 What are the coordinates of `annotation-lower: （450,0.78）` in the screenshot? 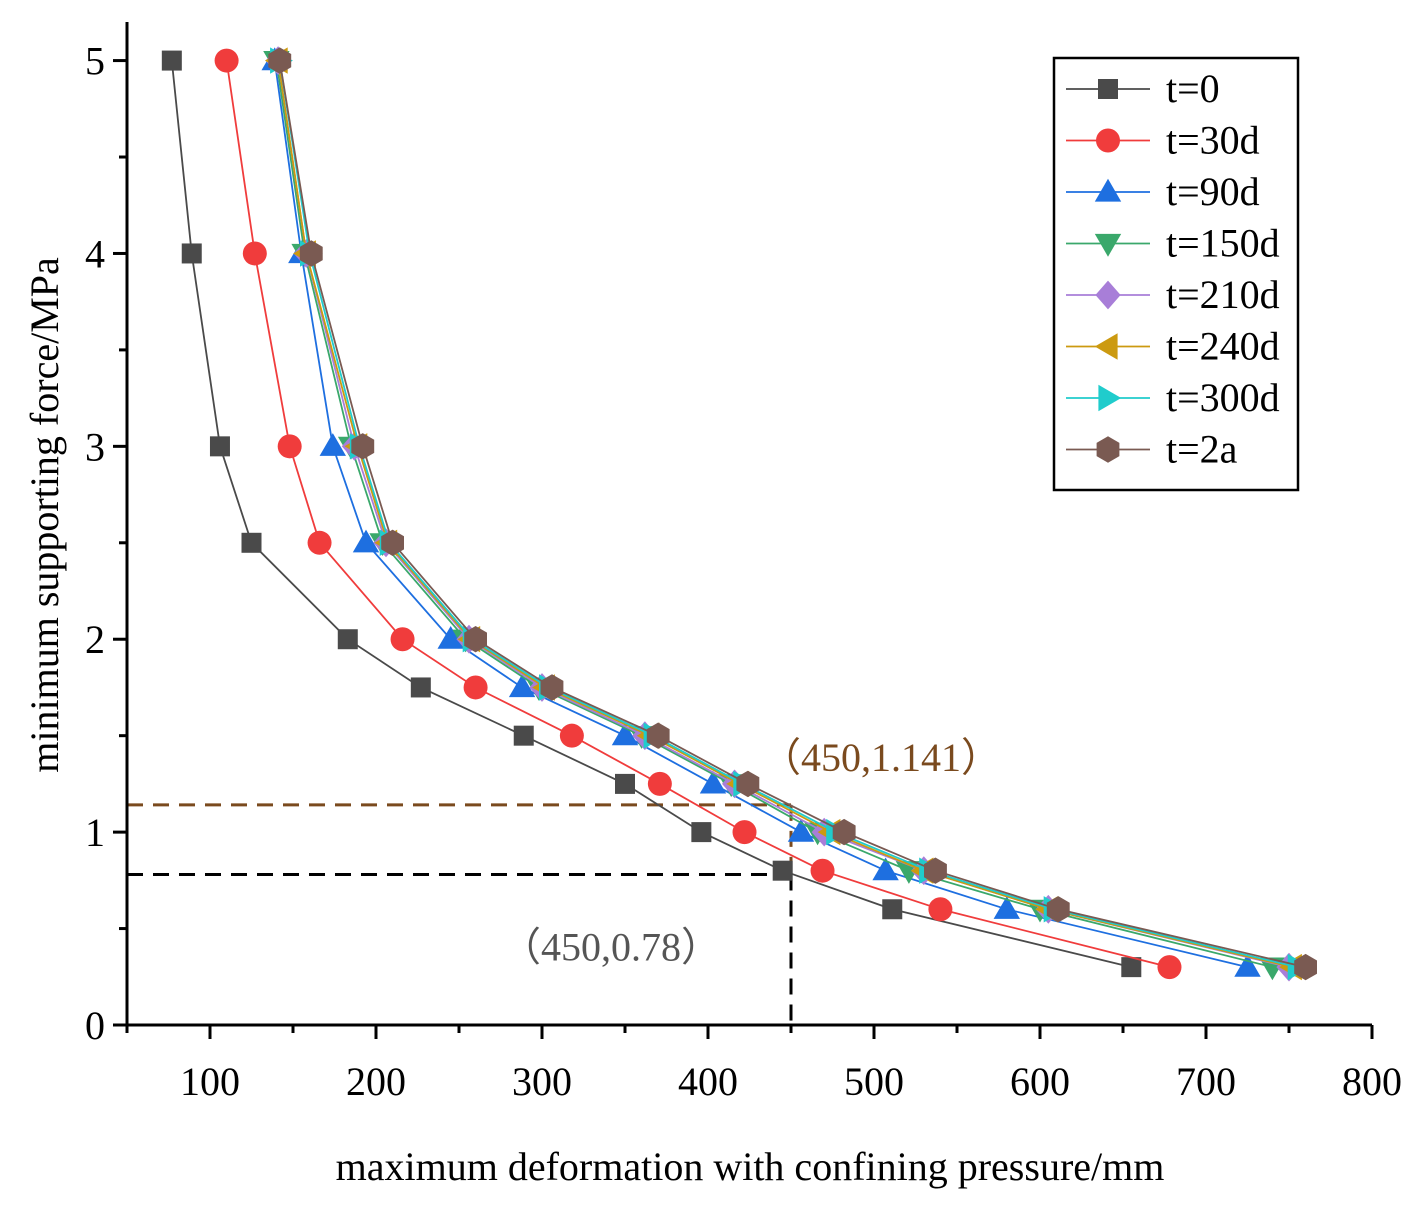 It's located at (611, 947).